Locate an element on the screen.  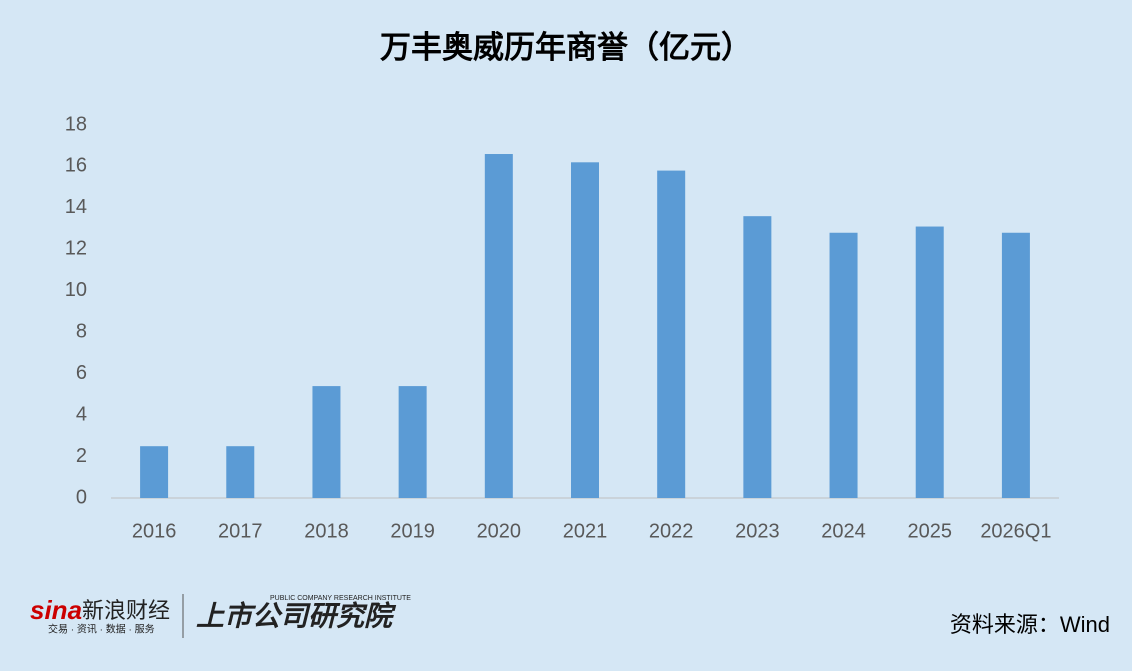
logo-text: 交易 · 资讯 · 数据 · 服务 is located at coordinates (101, 629).